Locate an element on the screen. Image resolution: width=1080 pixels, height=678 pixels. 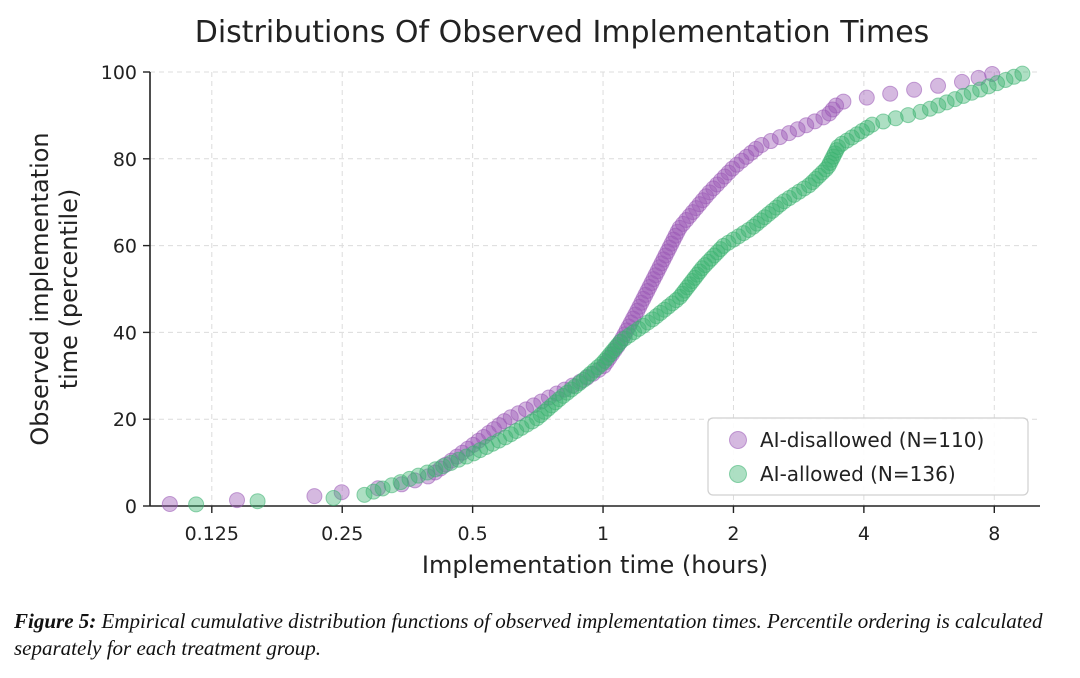
legend-label-ai-disallowed: AI-disallowed (N=110) is located at coordinates (872, 440).